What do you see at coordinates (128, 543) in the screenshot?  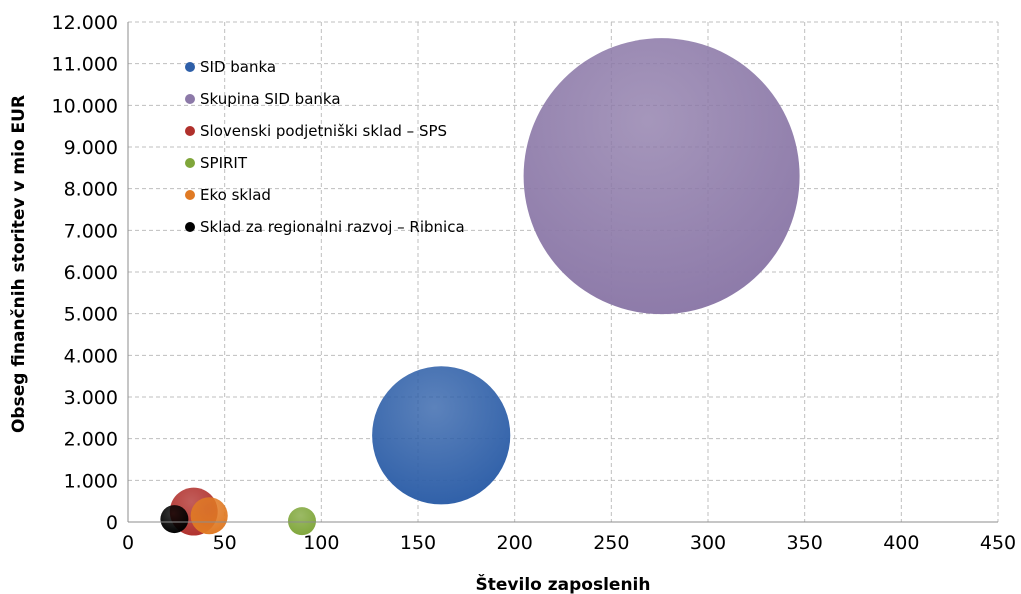 I see `x-tick-label: 0` at bounding box center [128, 543].